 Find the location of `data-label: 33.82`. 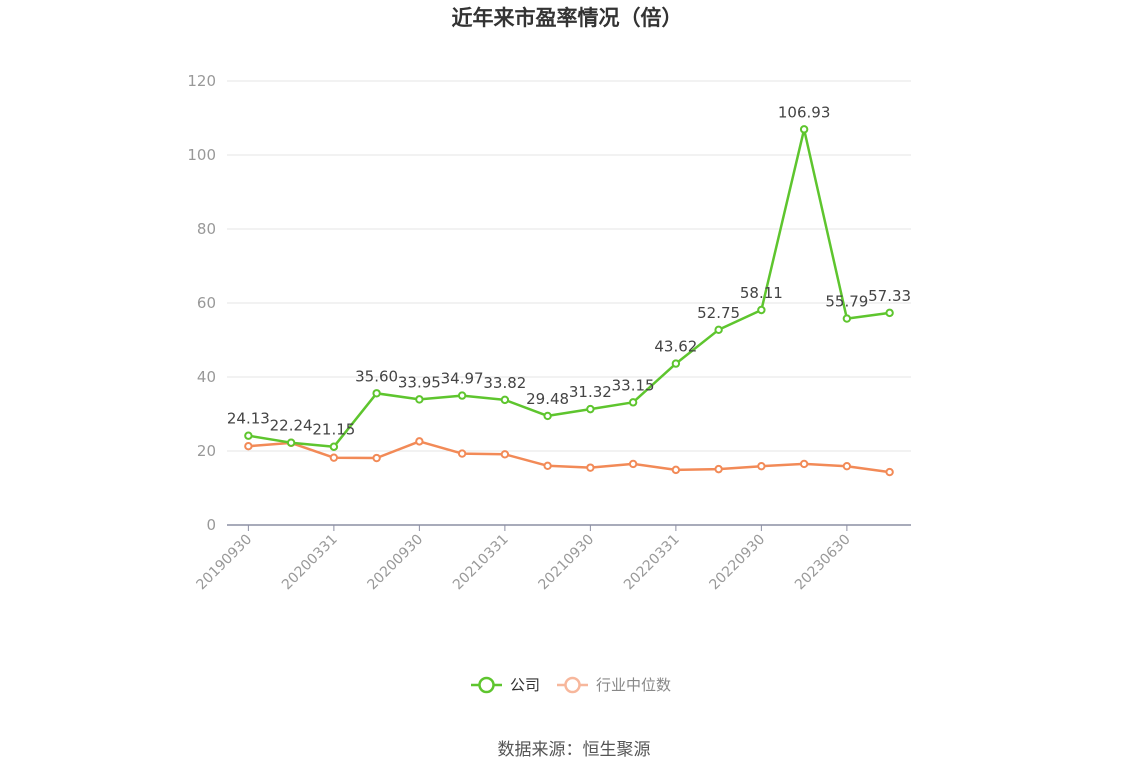

data-label: 33.82 is located at coordinates (504, 383).